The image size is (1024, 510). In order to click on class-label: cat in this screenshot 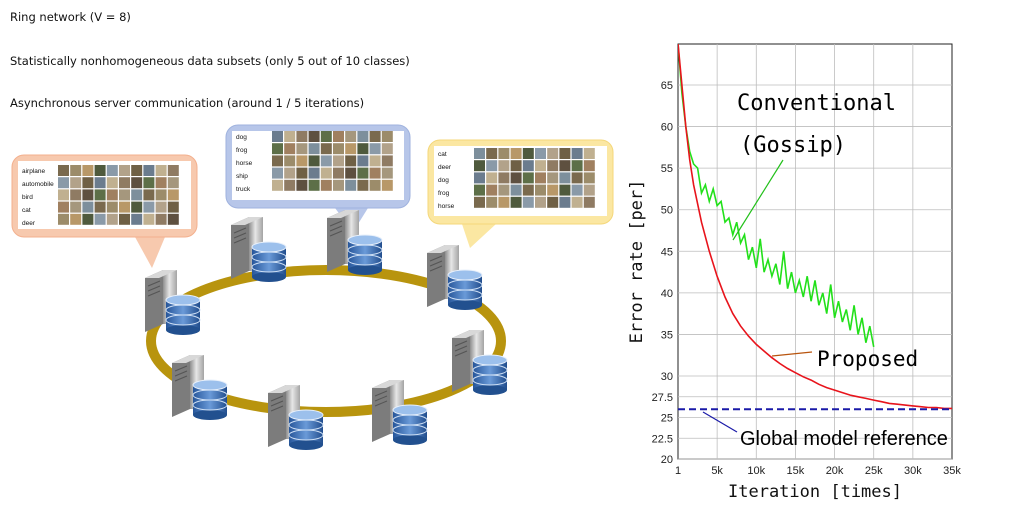, I will do `click(26, 210)`.